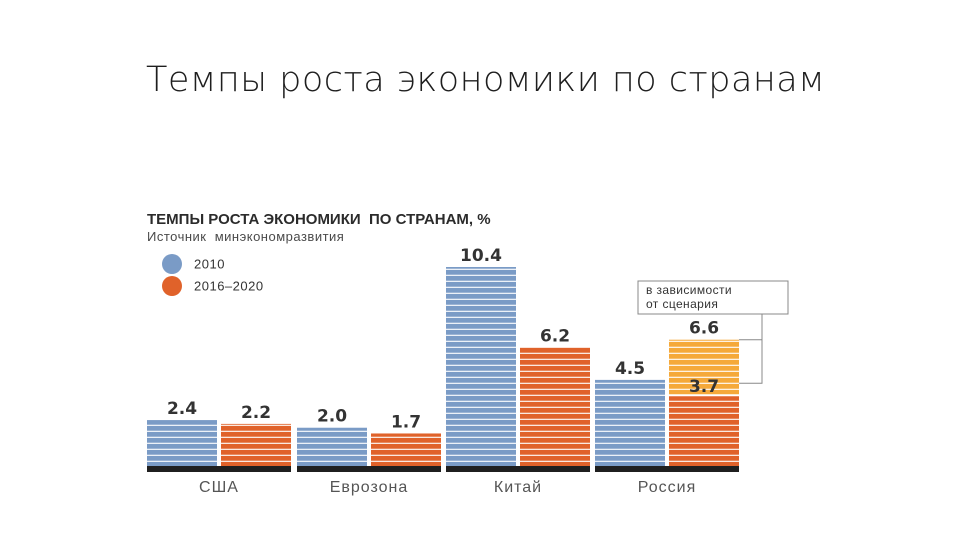 This screenshot has height=540, width=960. Describe the element at coordinates (518, 487) in the screenshot. I see `category-label: Китай` at that location.